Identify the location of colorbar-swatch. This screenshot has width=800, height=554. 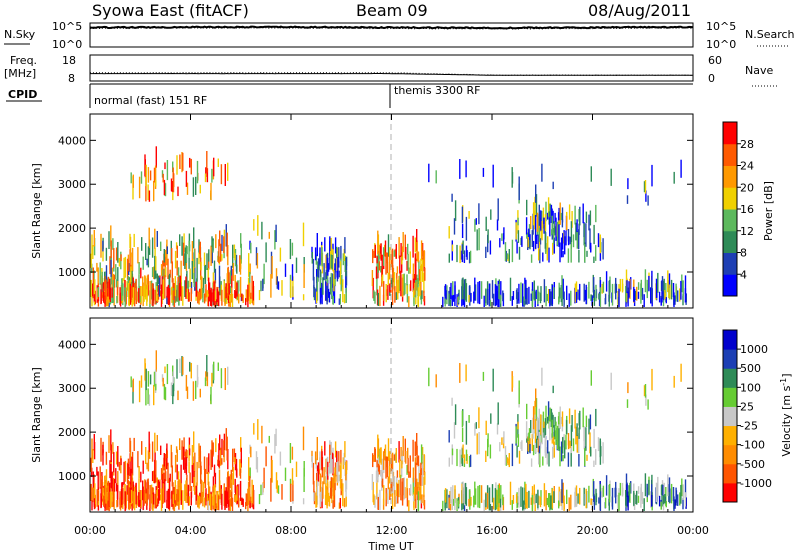
(730, 340).